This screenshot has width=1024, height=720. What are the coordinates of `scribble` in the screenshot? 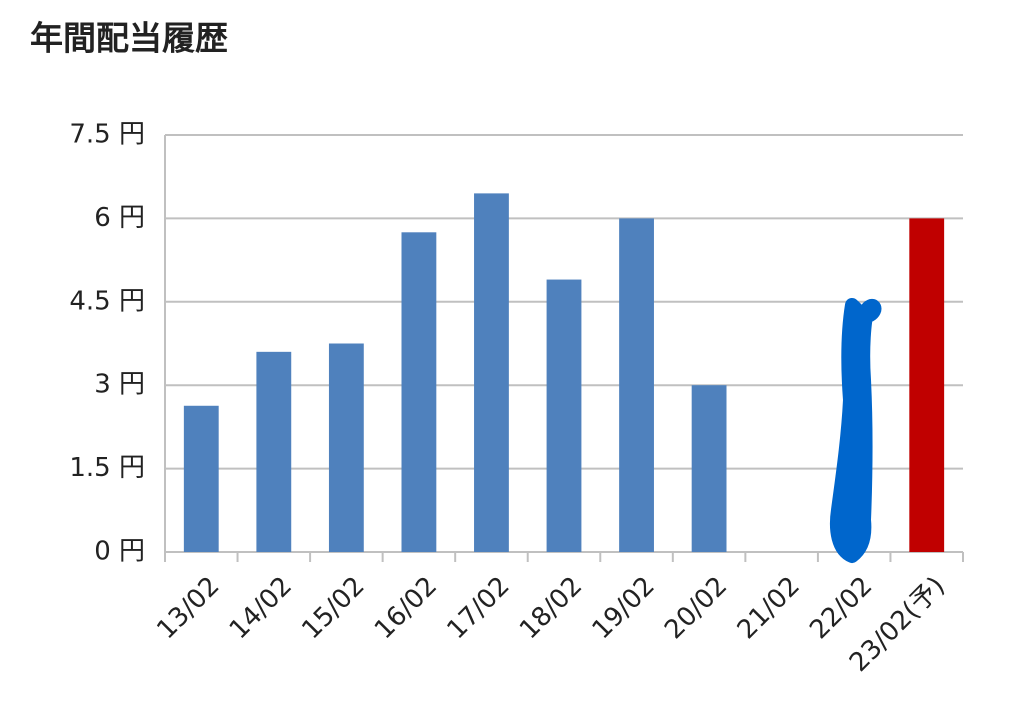 It's located at (855, 430).